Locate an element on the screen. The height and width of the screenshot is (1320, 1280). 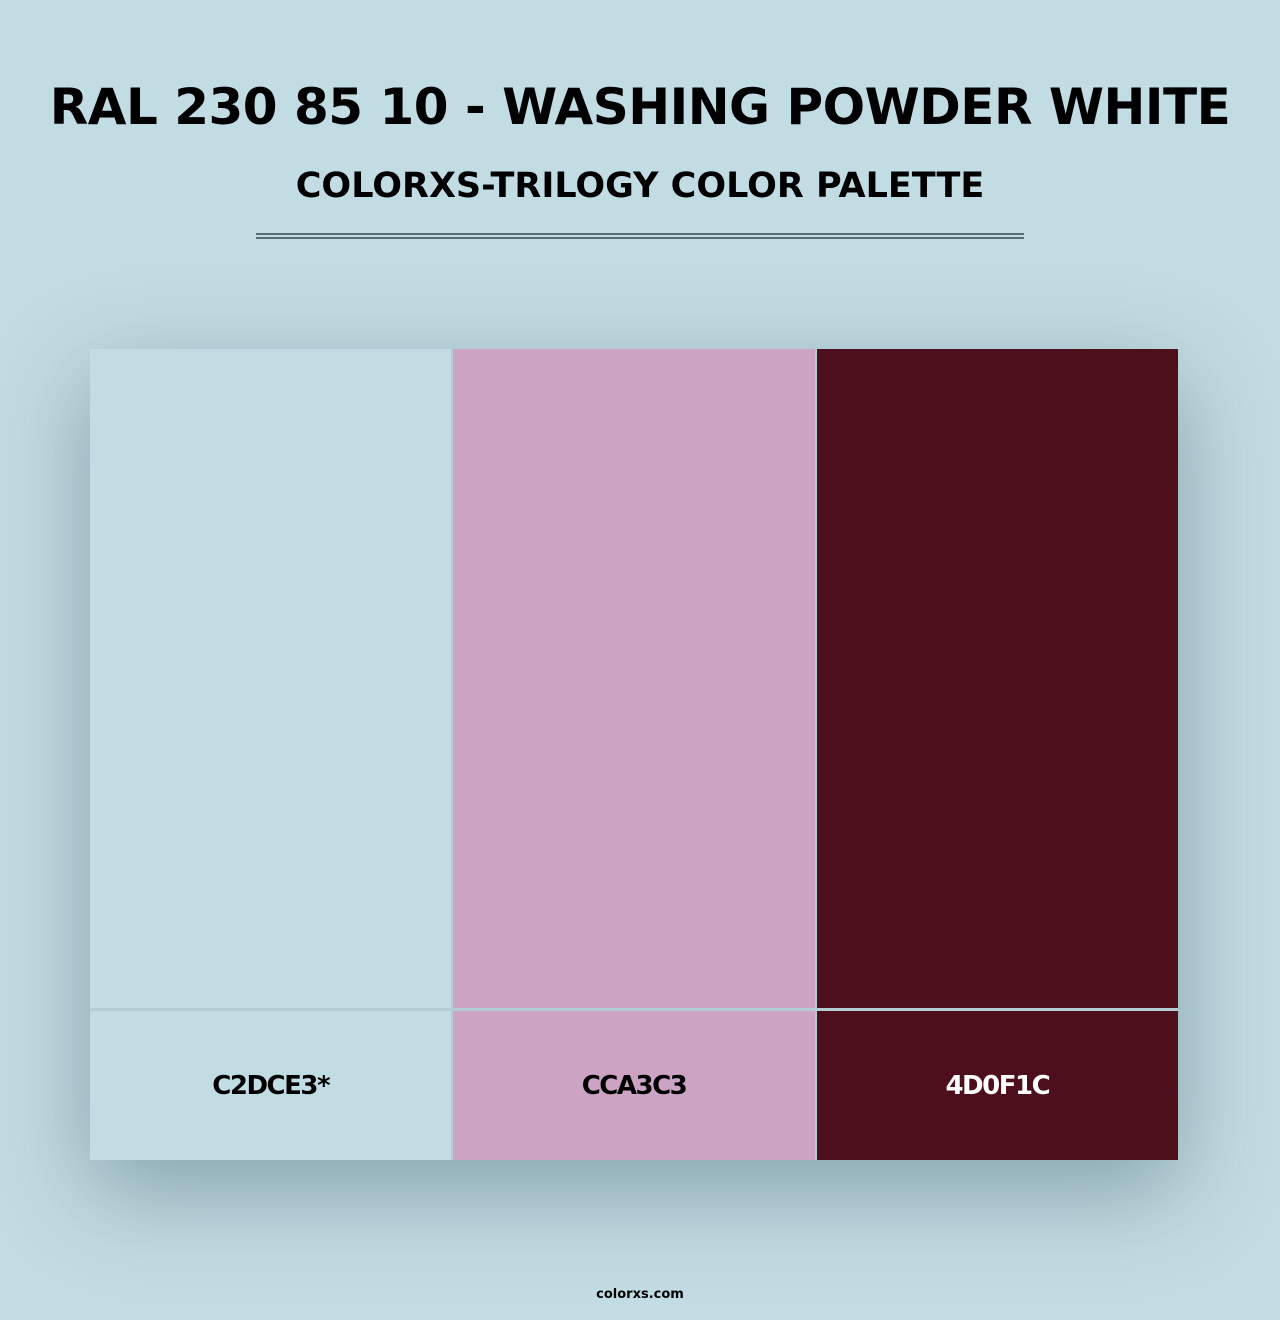
footer-site-link: colorxs.com is located at coordinates (640, 1294).